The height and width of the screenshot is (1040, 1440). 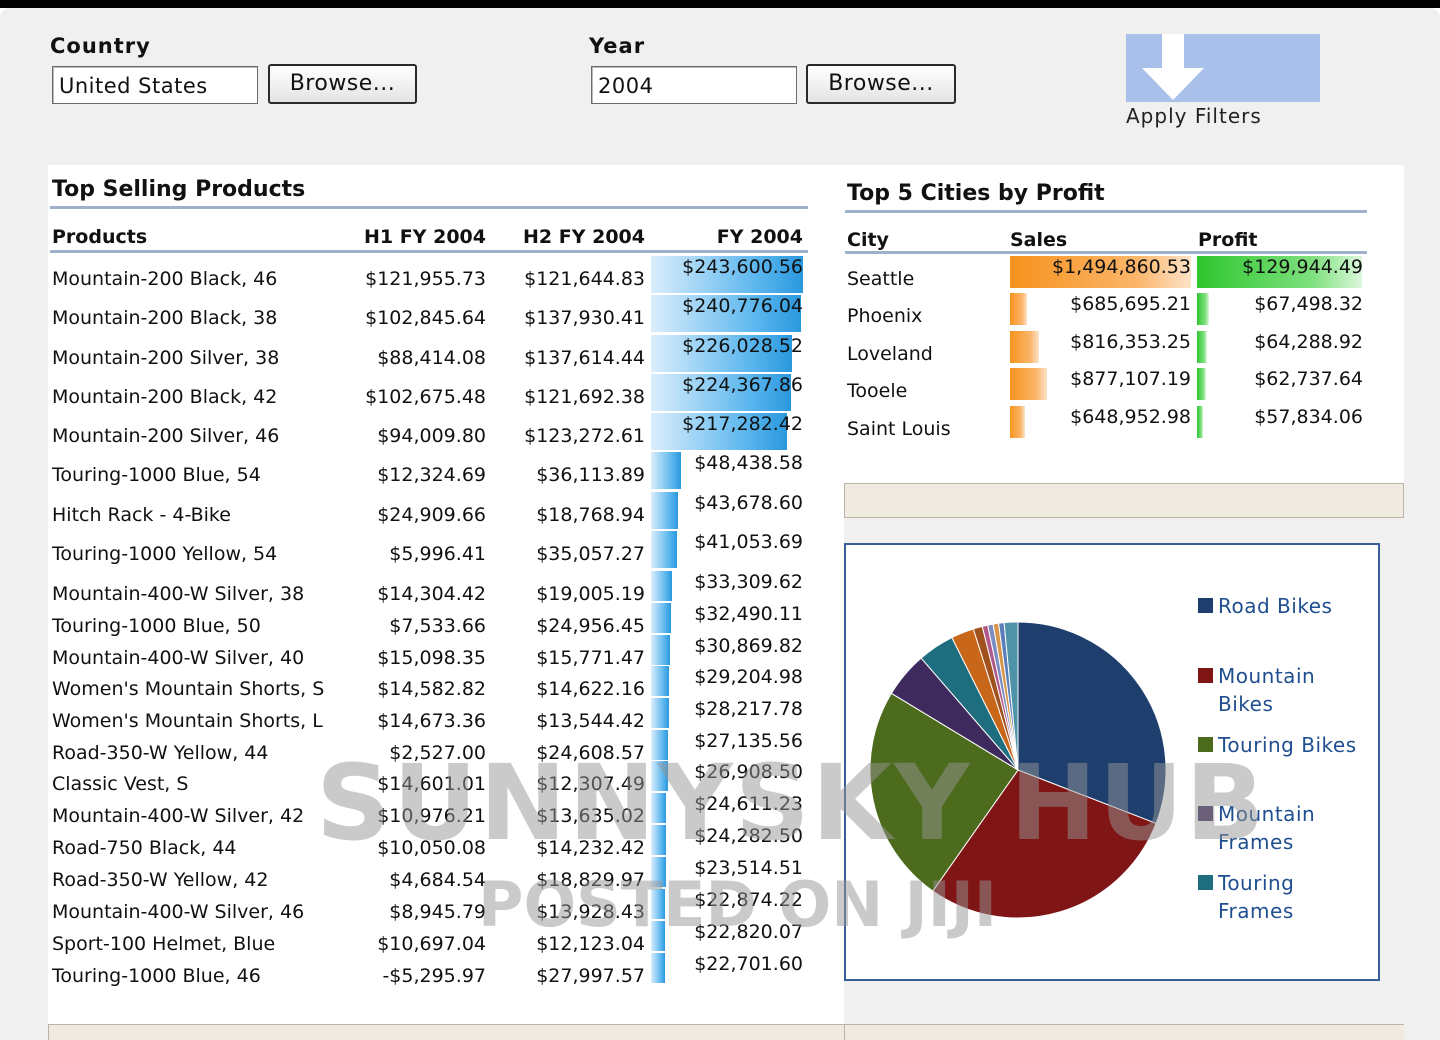 What do you see at coordinates (742, 306) in the screenshot?
I see `fy-value: $240,776.04` at bounding box center [742, 306].